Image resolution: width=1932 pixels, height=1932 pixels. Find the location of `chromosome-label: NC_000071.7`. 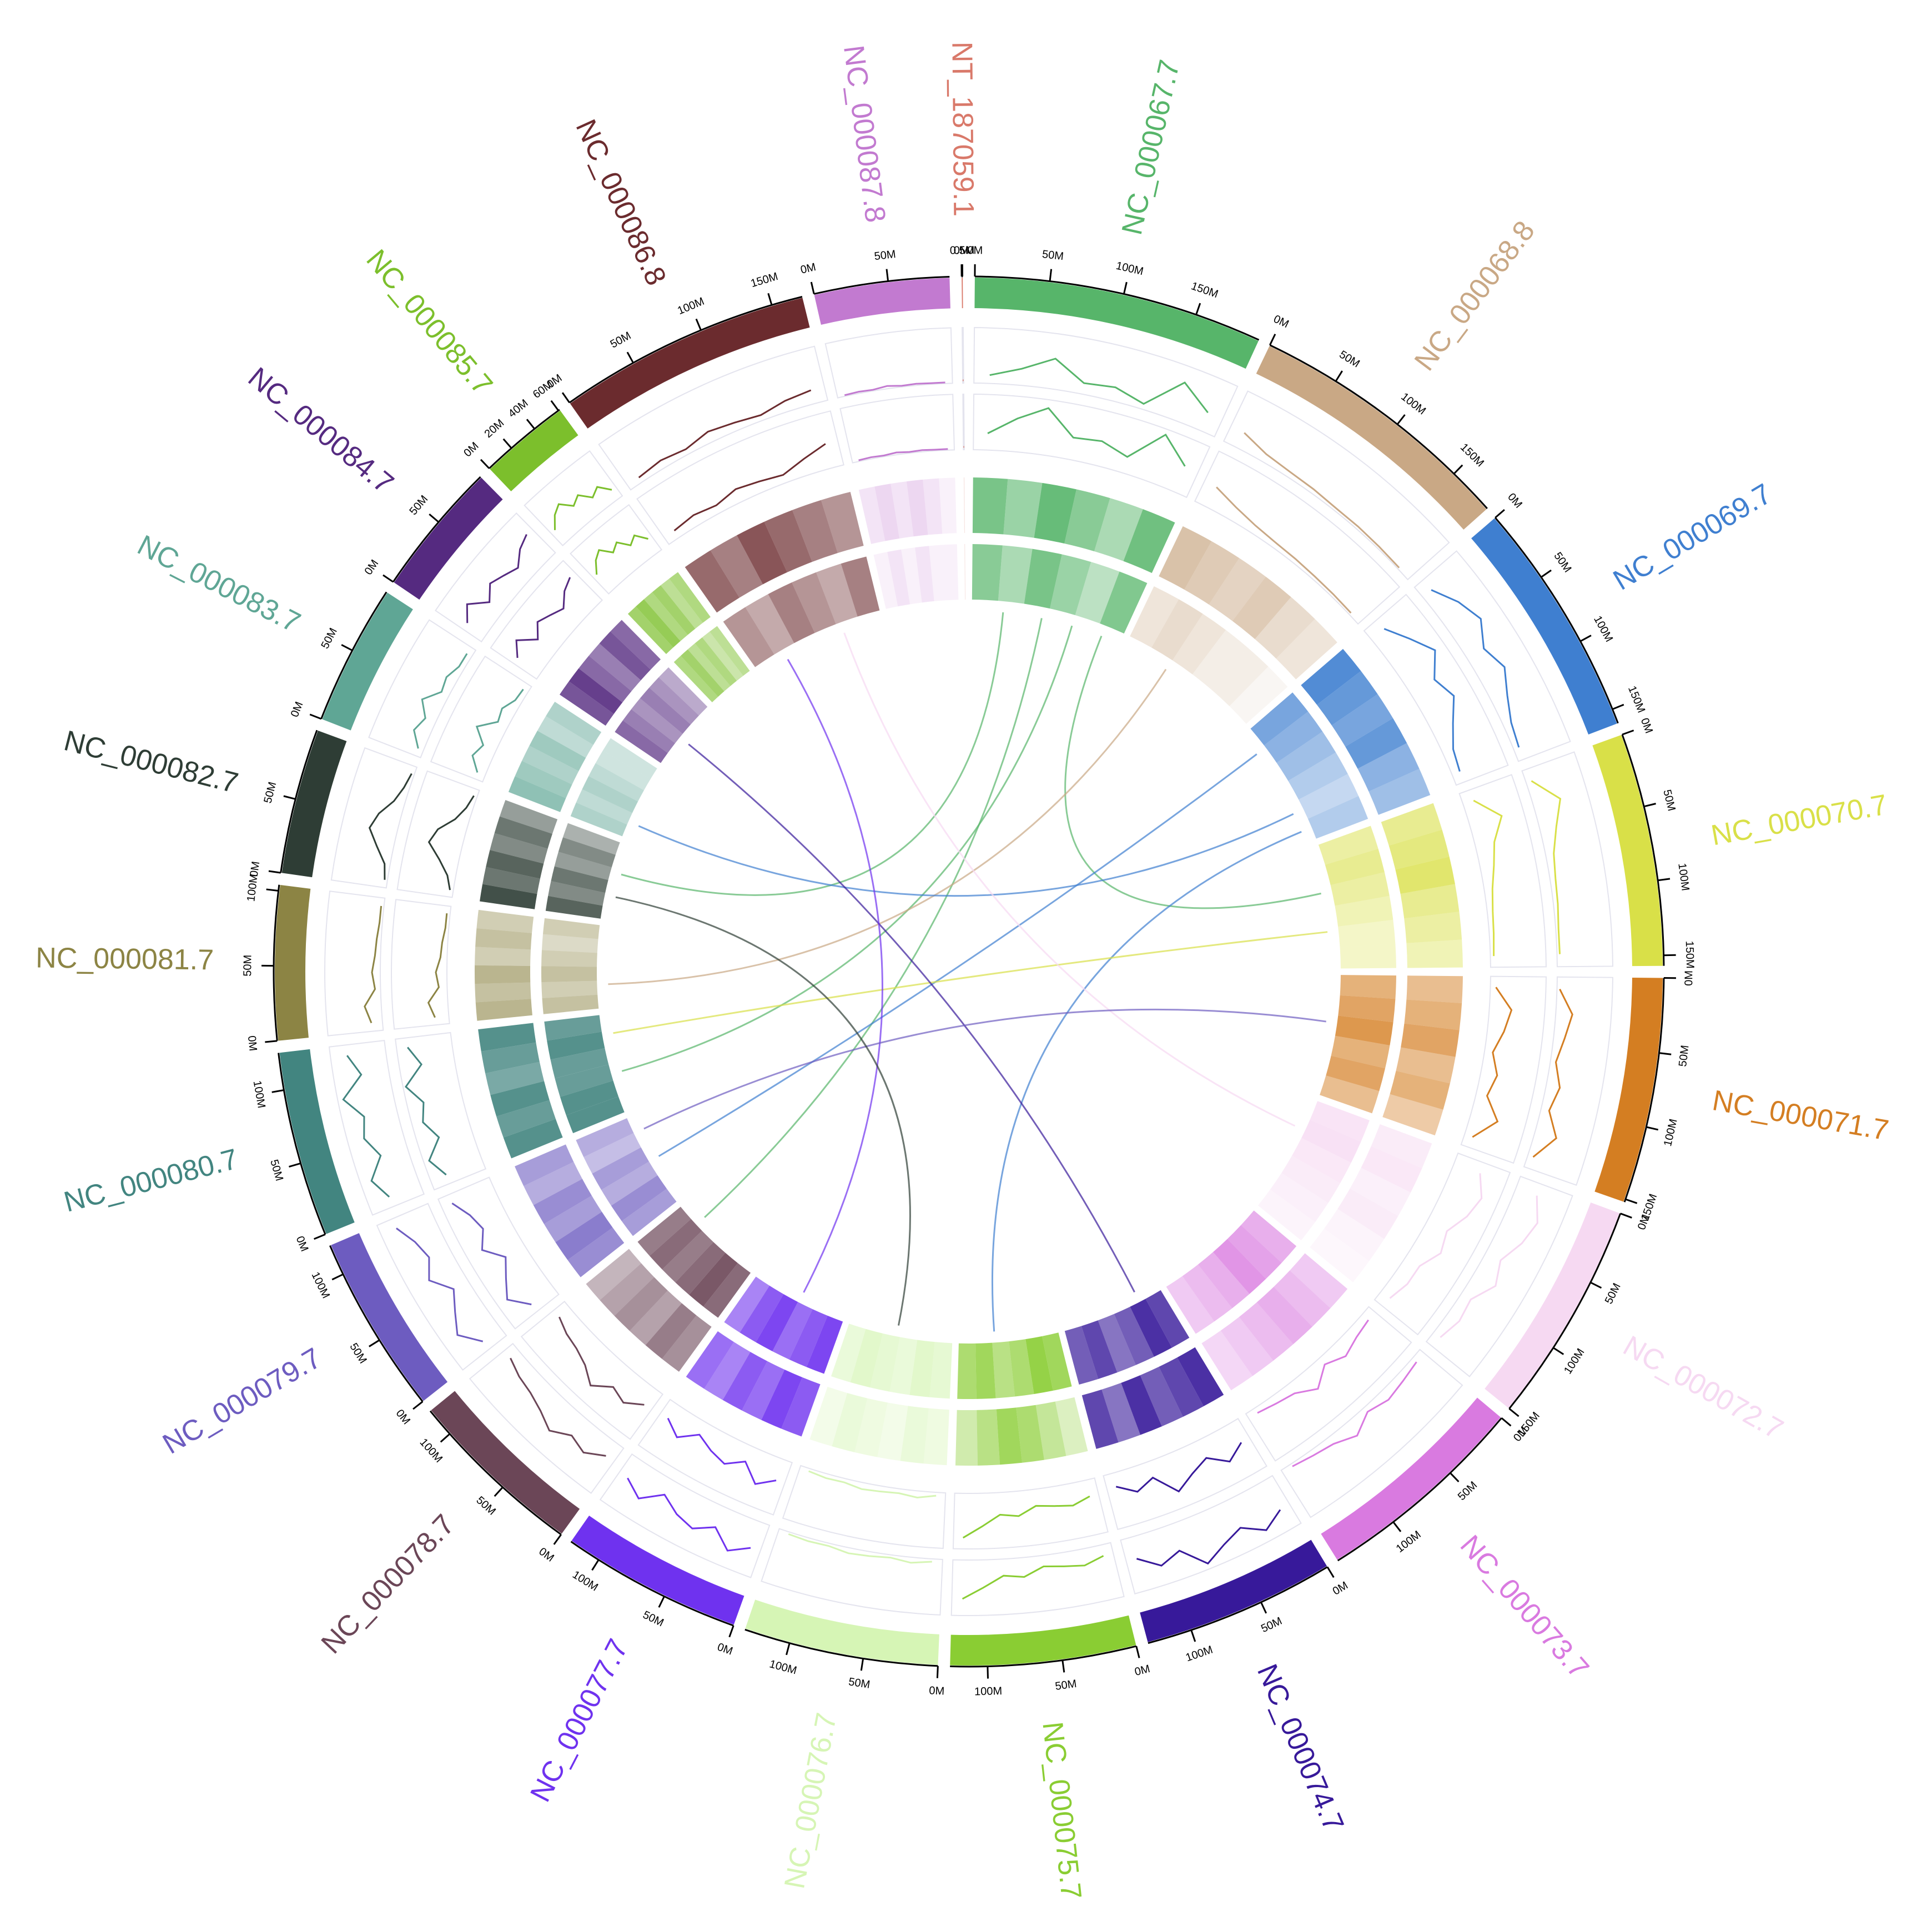

chromosome-label: NC_000071.7 is located at coordinates (1800, 1115).